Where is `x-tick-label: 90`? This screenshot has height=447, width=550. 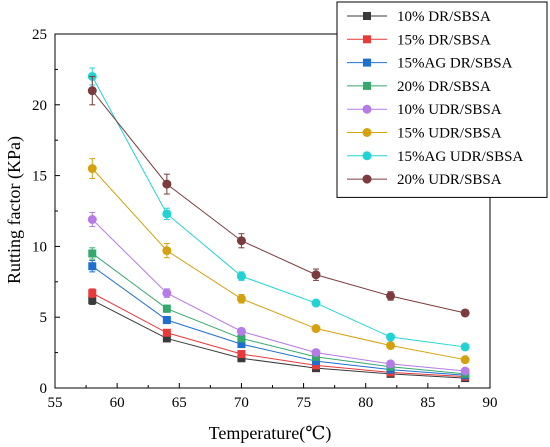 x-tick-label: 90 is located at coordinates (490, 403).